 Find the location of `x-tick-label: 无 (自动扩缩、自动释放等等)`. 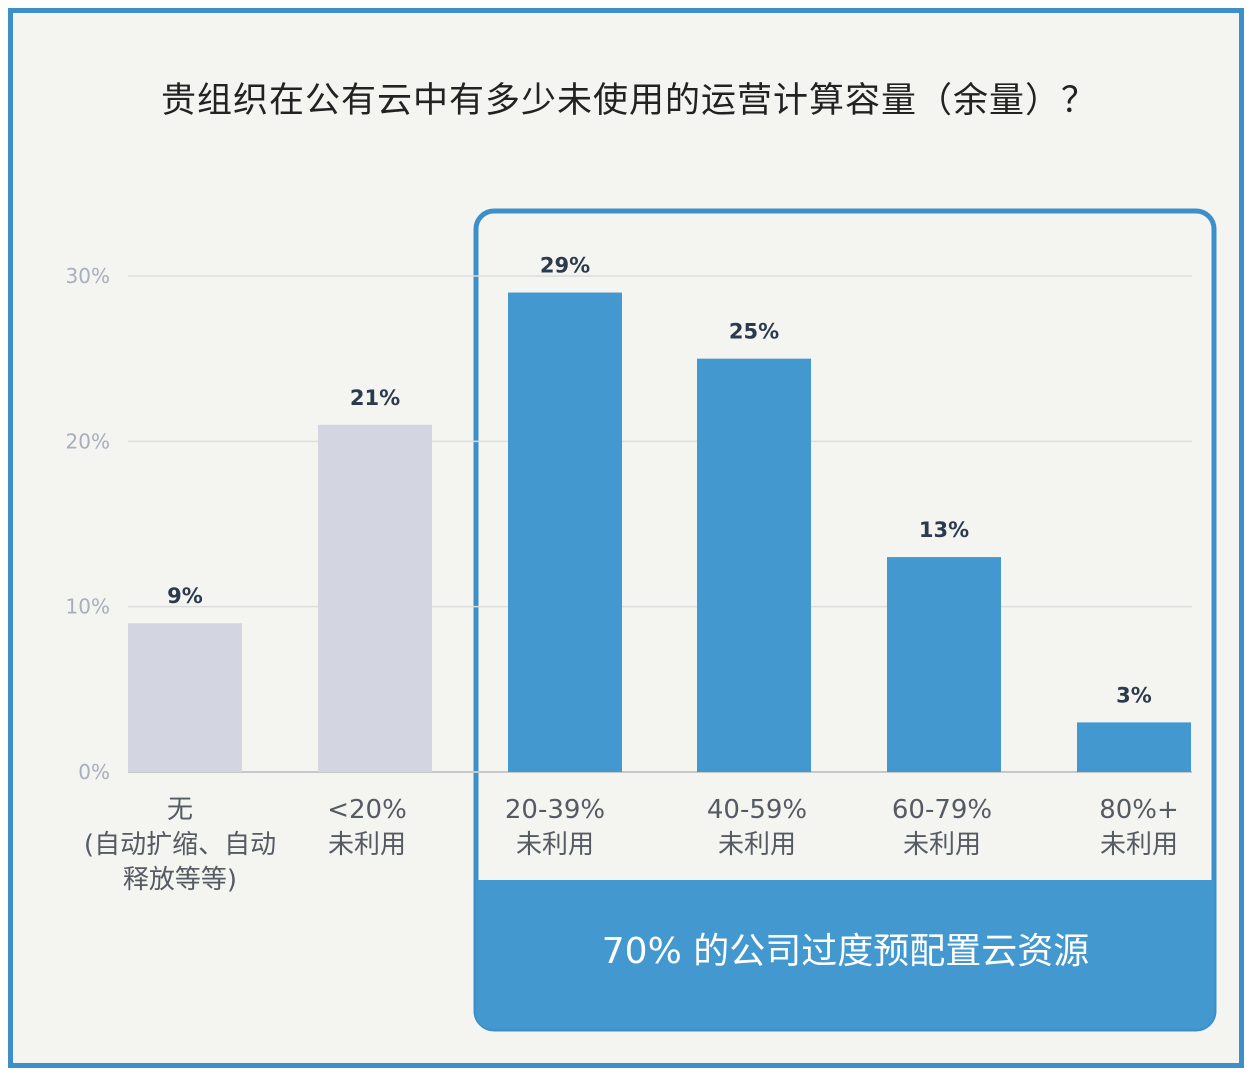

x-tick-label: 无 (自动扩缩、自动释放等等) is located at coordinates (180, 845).